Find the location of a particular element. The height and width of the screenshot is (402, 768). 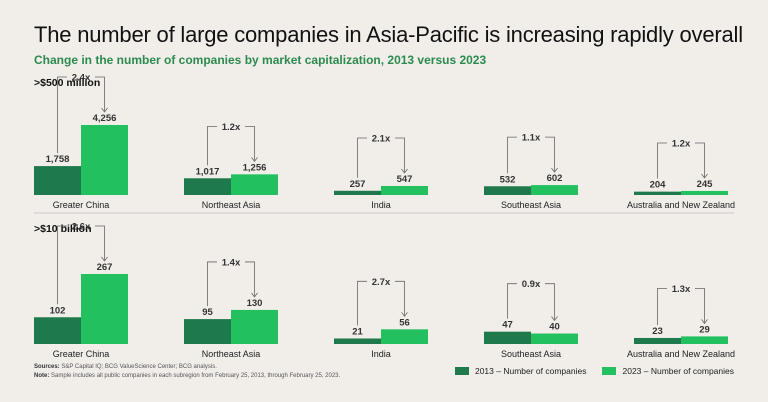

data-label-2023: 56 is located at coordinates (404, 322).